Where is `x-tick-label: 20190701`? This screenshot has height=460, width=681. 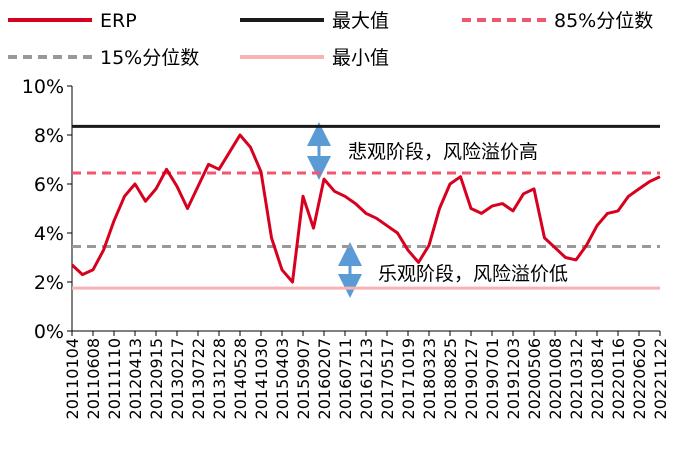 x-tick-label: 20190701 is located at coordinates (492, 378).